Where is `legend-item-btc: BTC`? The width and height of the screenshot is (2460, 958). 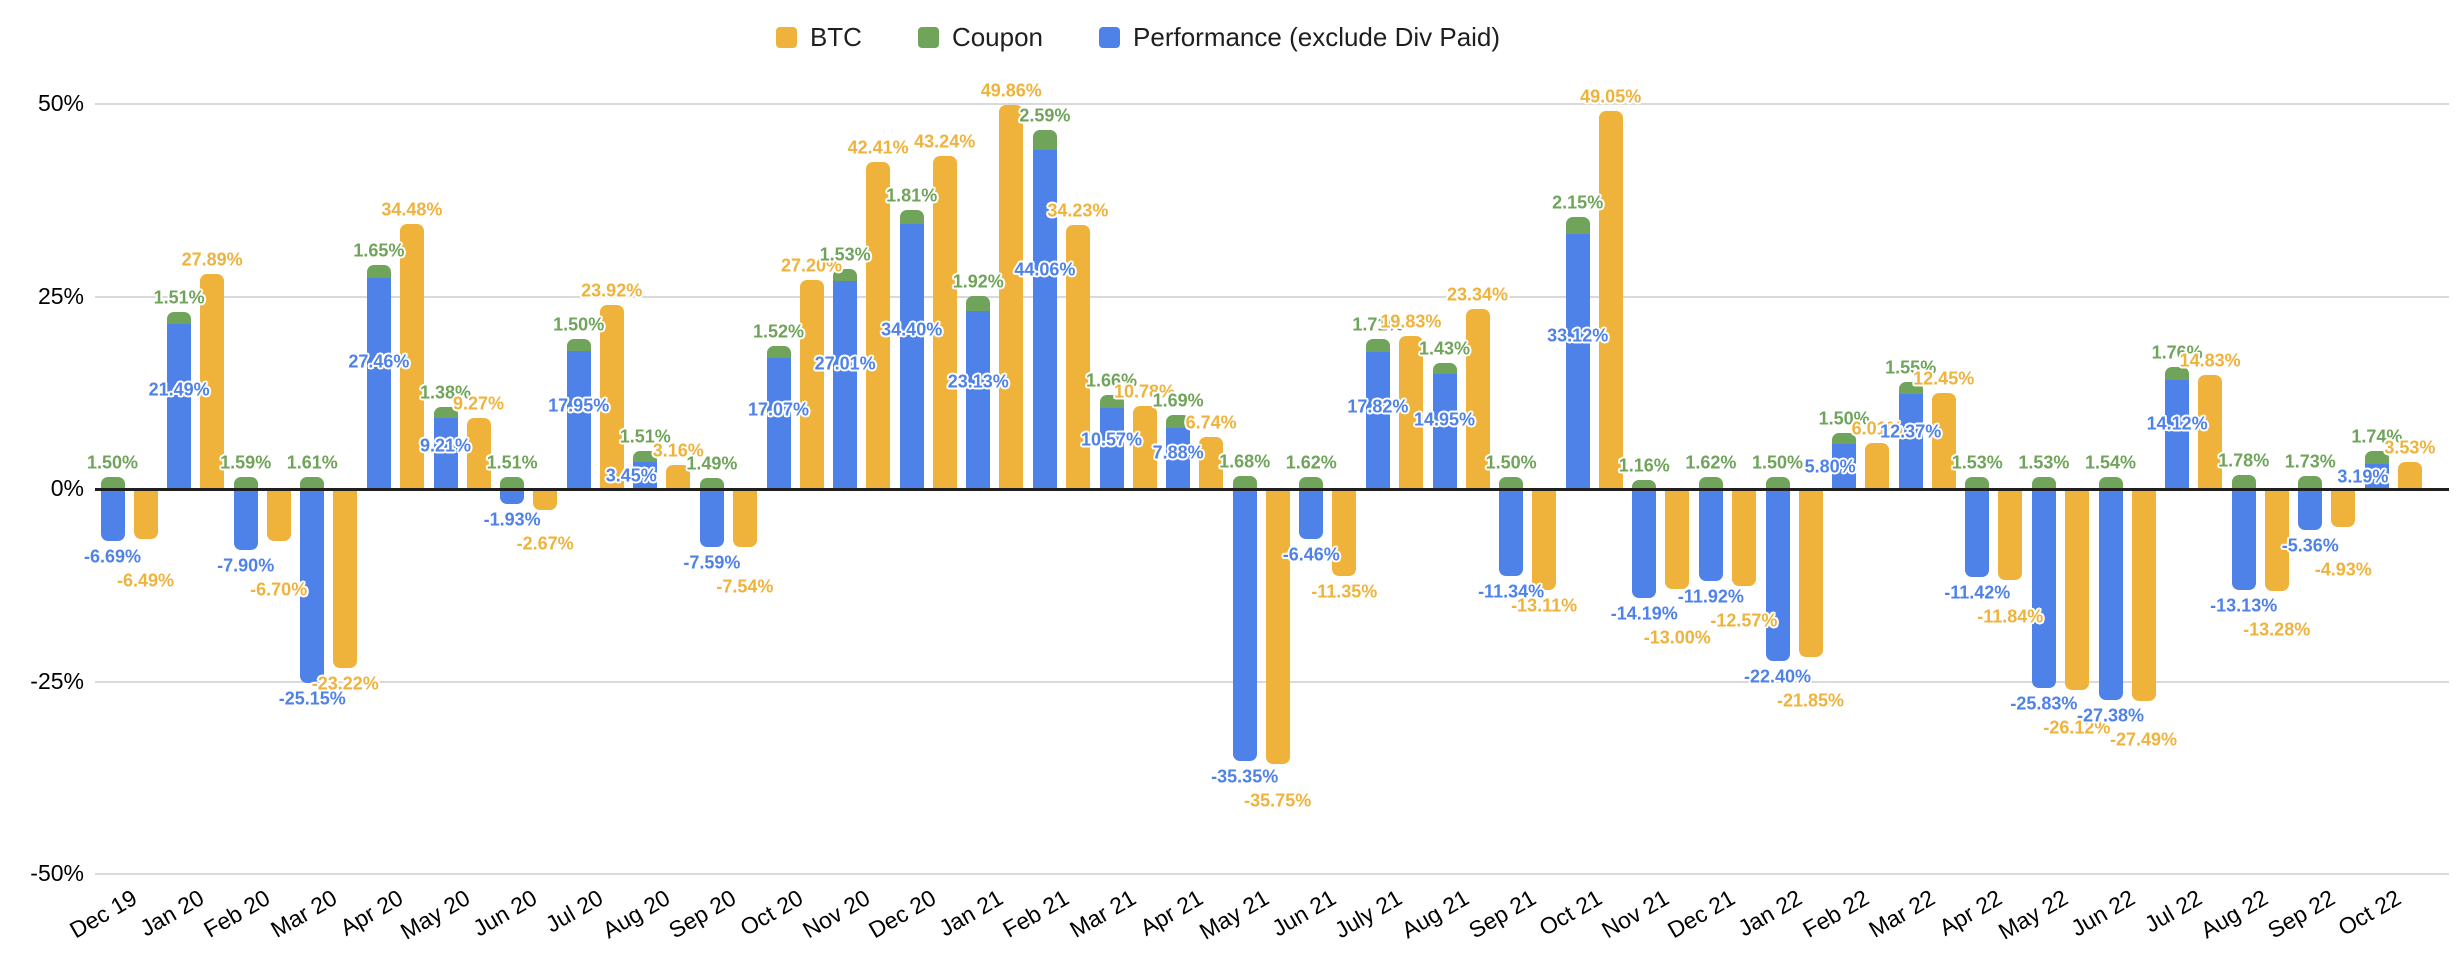
legend-item-btc: BTC is located at coordinates (818, 37).